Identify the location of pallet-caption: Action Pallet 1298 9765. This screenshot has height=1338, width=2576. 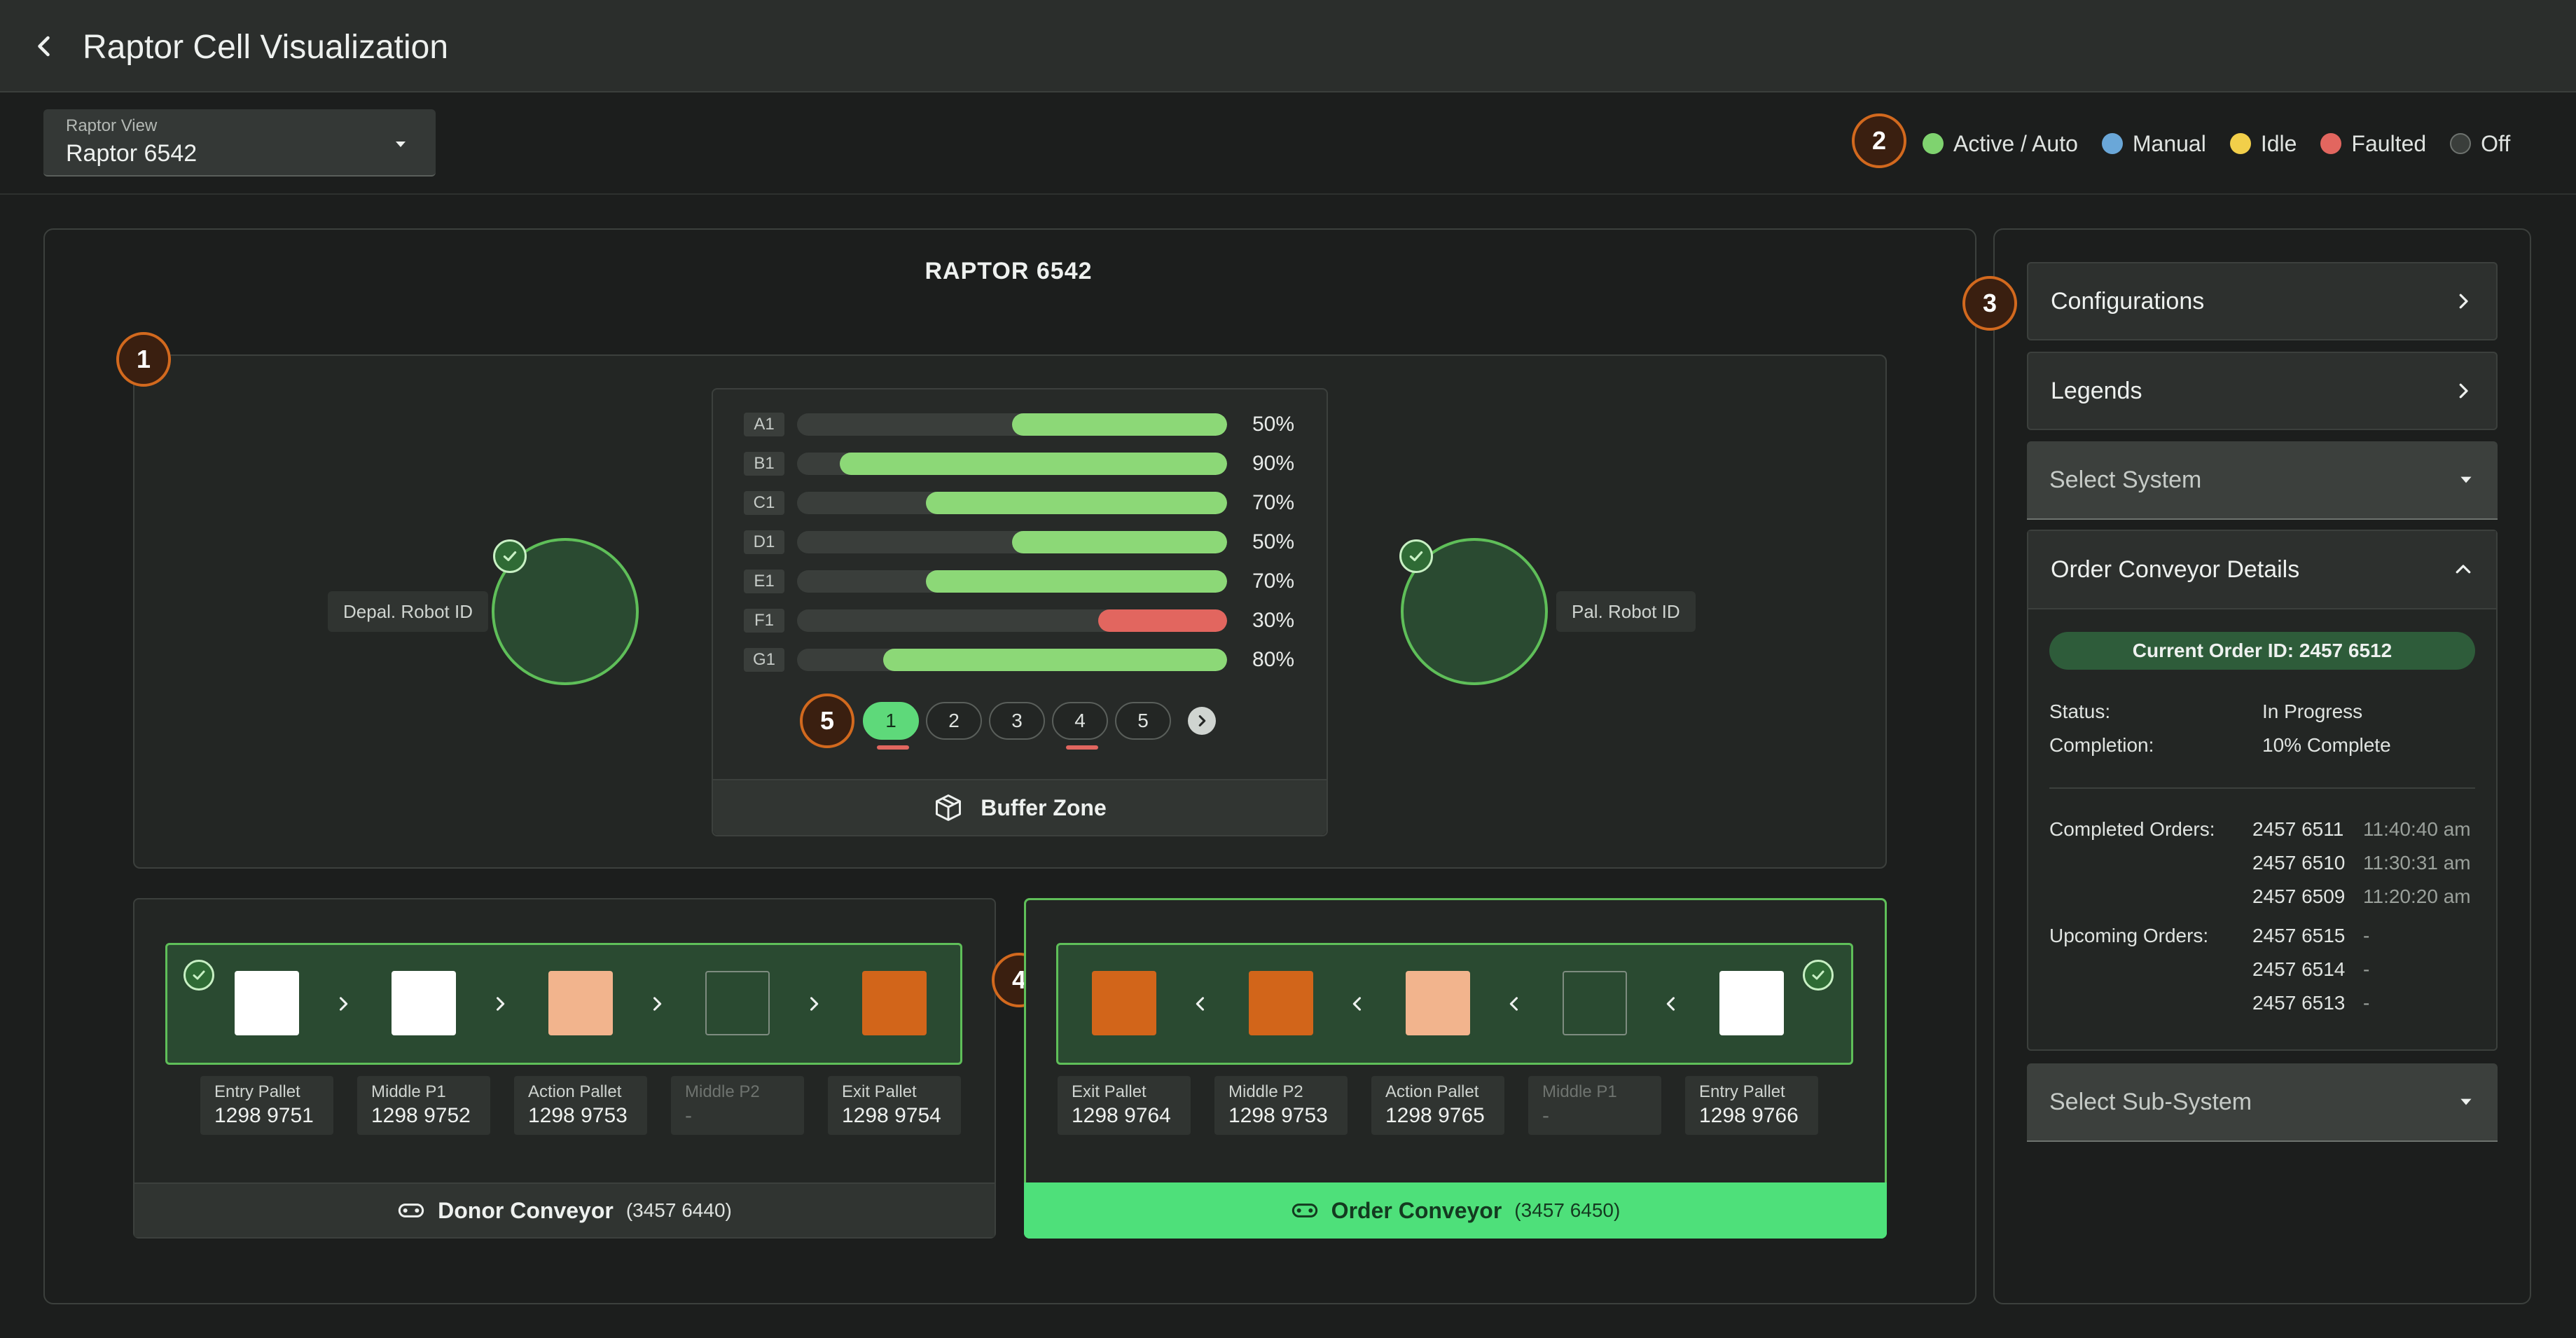
(1438, 1105).